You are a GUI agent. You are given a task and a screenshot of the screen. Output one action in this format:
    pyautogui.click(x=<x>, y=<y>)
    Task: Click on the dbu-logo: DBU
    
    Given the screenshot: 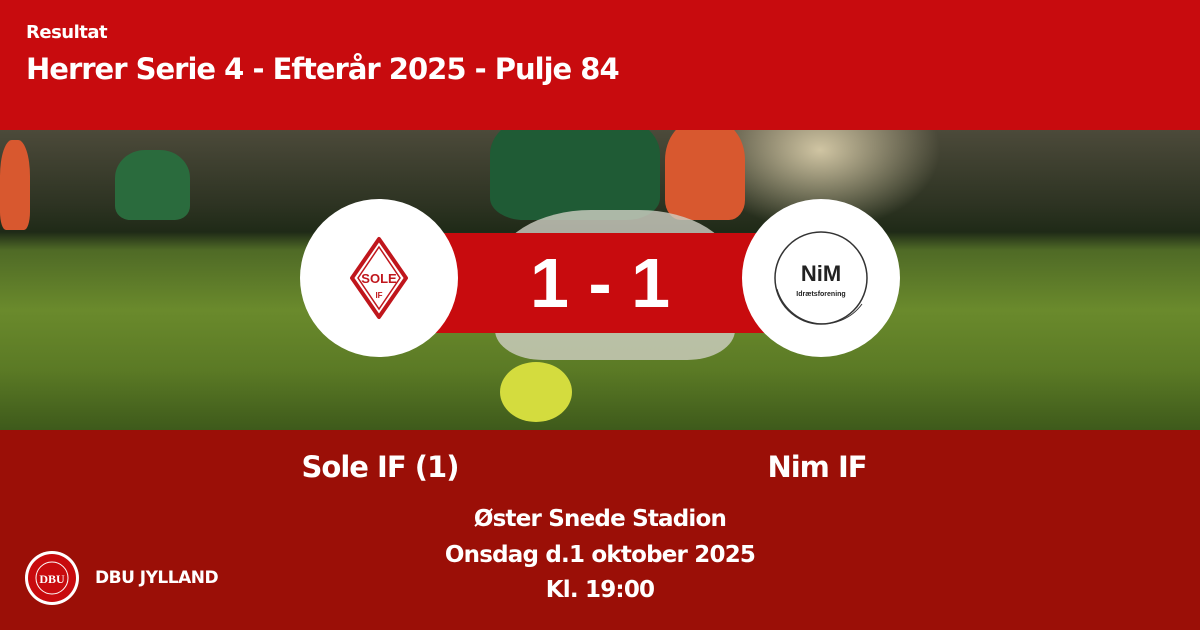 What is the action you would take?
    pyautogui.click(x=52, y=578)
    